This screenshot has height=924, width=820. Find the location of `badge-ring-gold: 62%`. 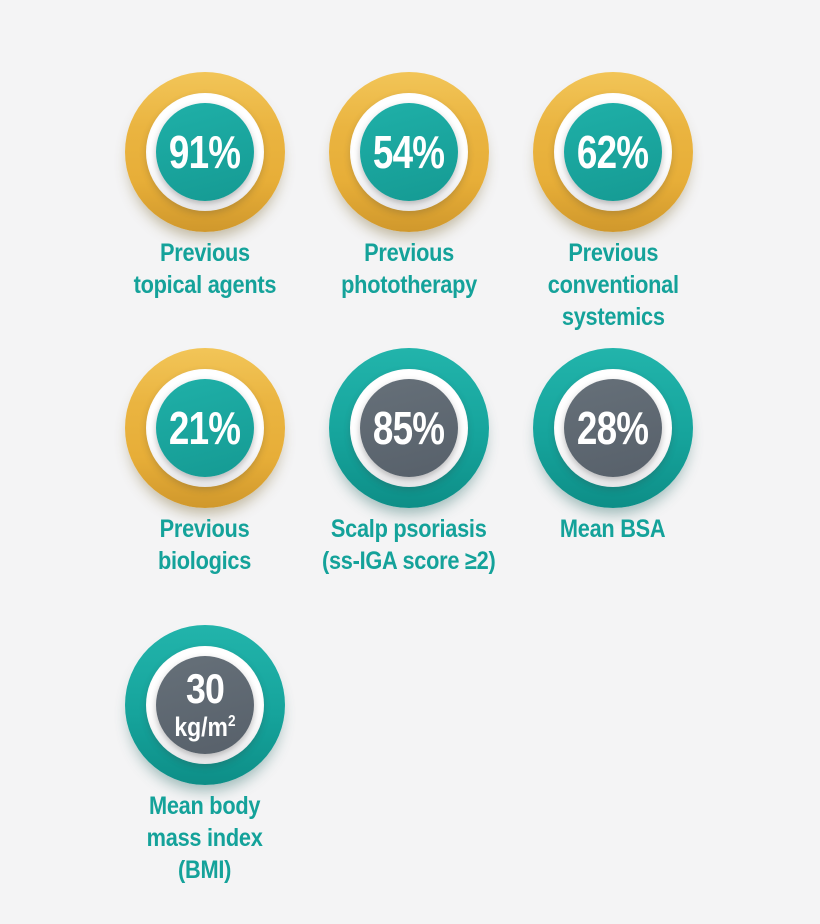

badge-ring-gold: 62% is located at coordinates (613, 152).